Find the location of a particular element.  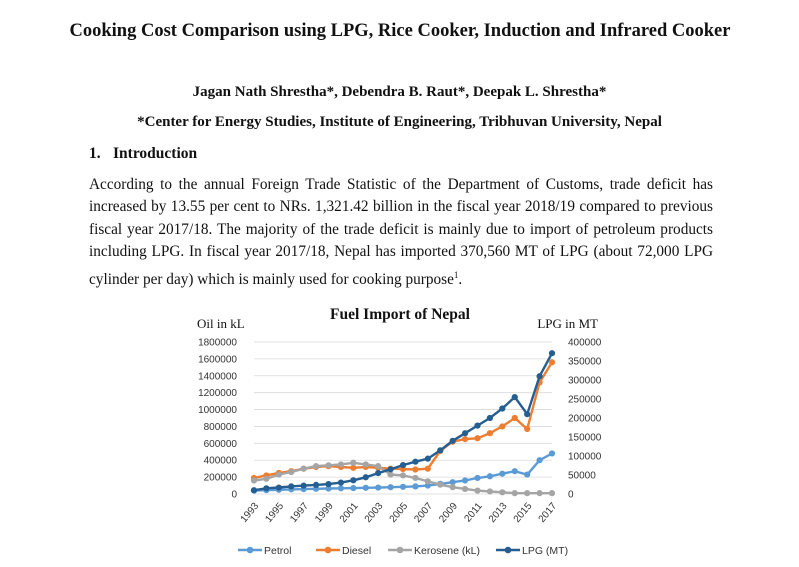

y-right-tick-label: 50000 is located at coordinates (582, 476).